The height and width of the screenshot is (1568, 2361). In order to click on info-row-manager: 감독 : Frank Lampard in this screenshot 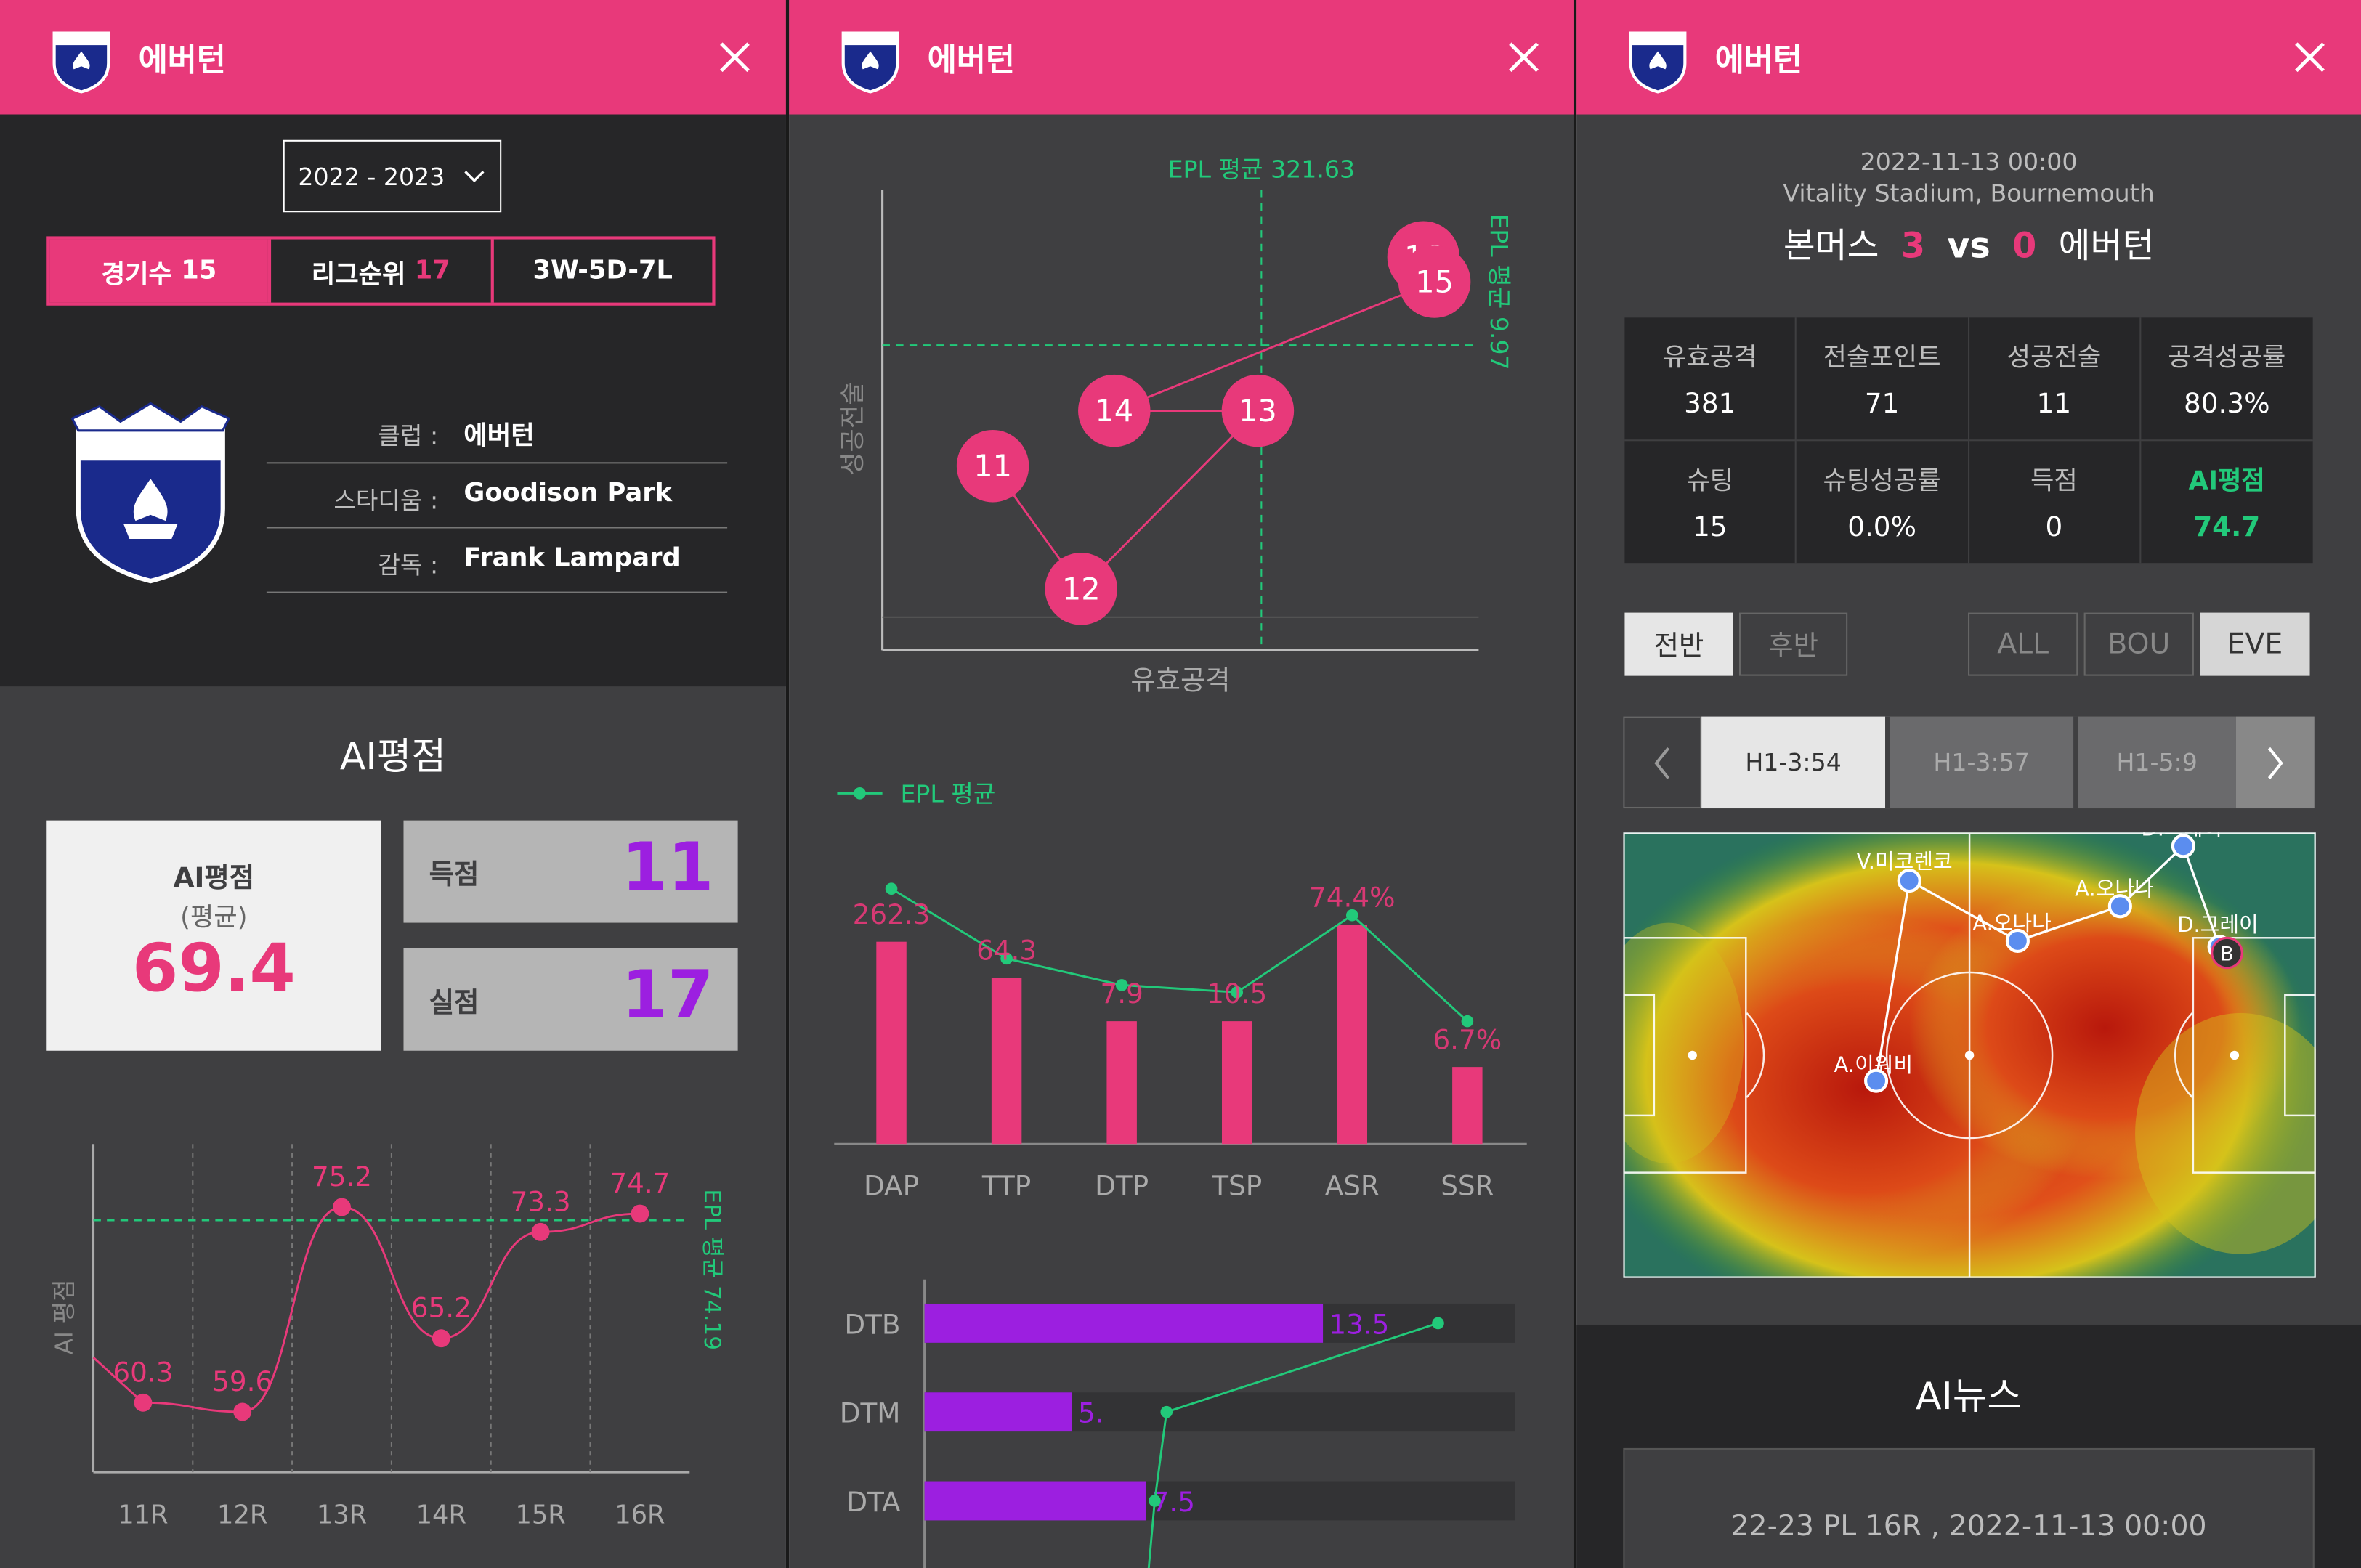, I will do `click(497, 561)`.